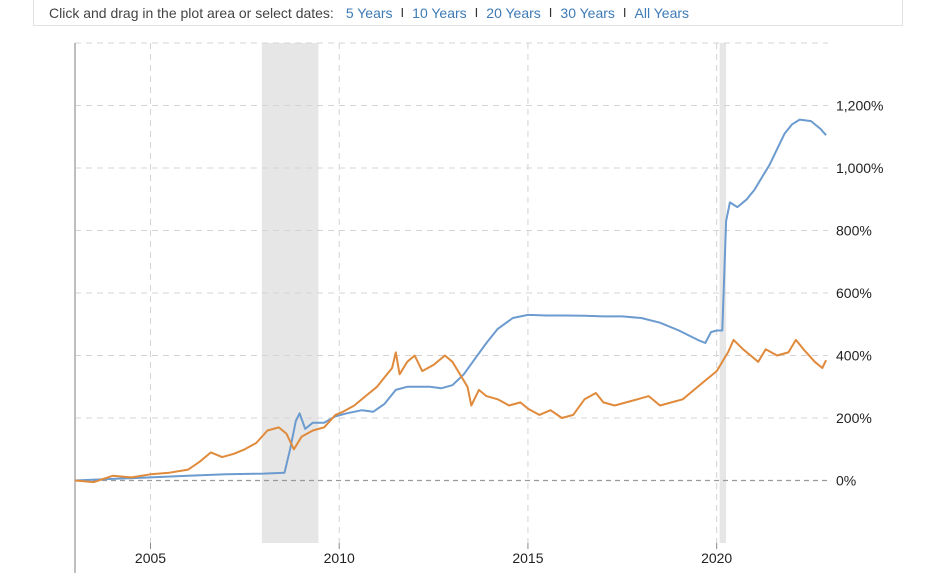 The image size is (945, 573). Describe the element at coordinates (527, 558) in the screenshot. I see `x-tick-label: 2015` at that location.